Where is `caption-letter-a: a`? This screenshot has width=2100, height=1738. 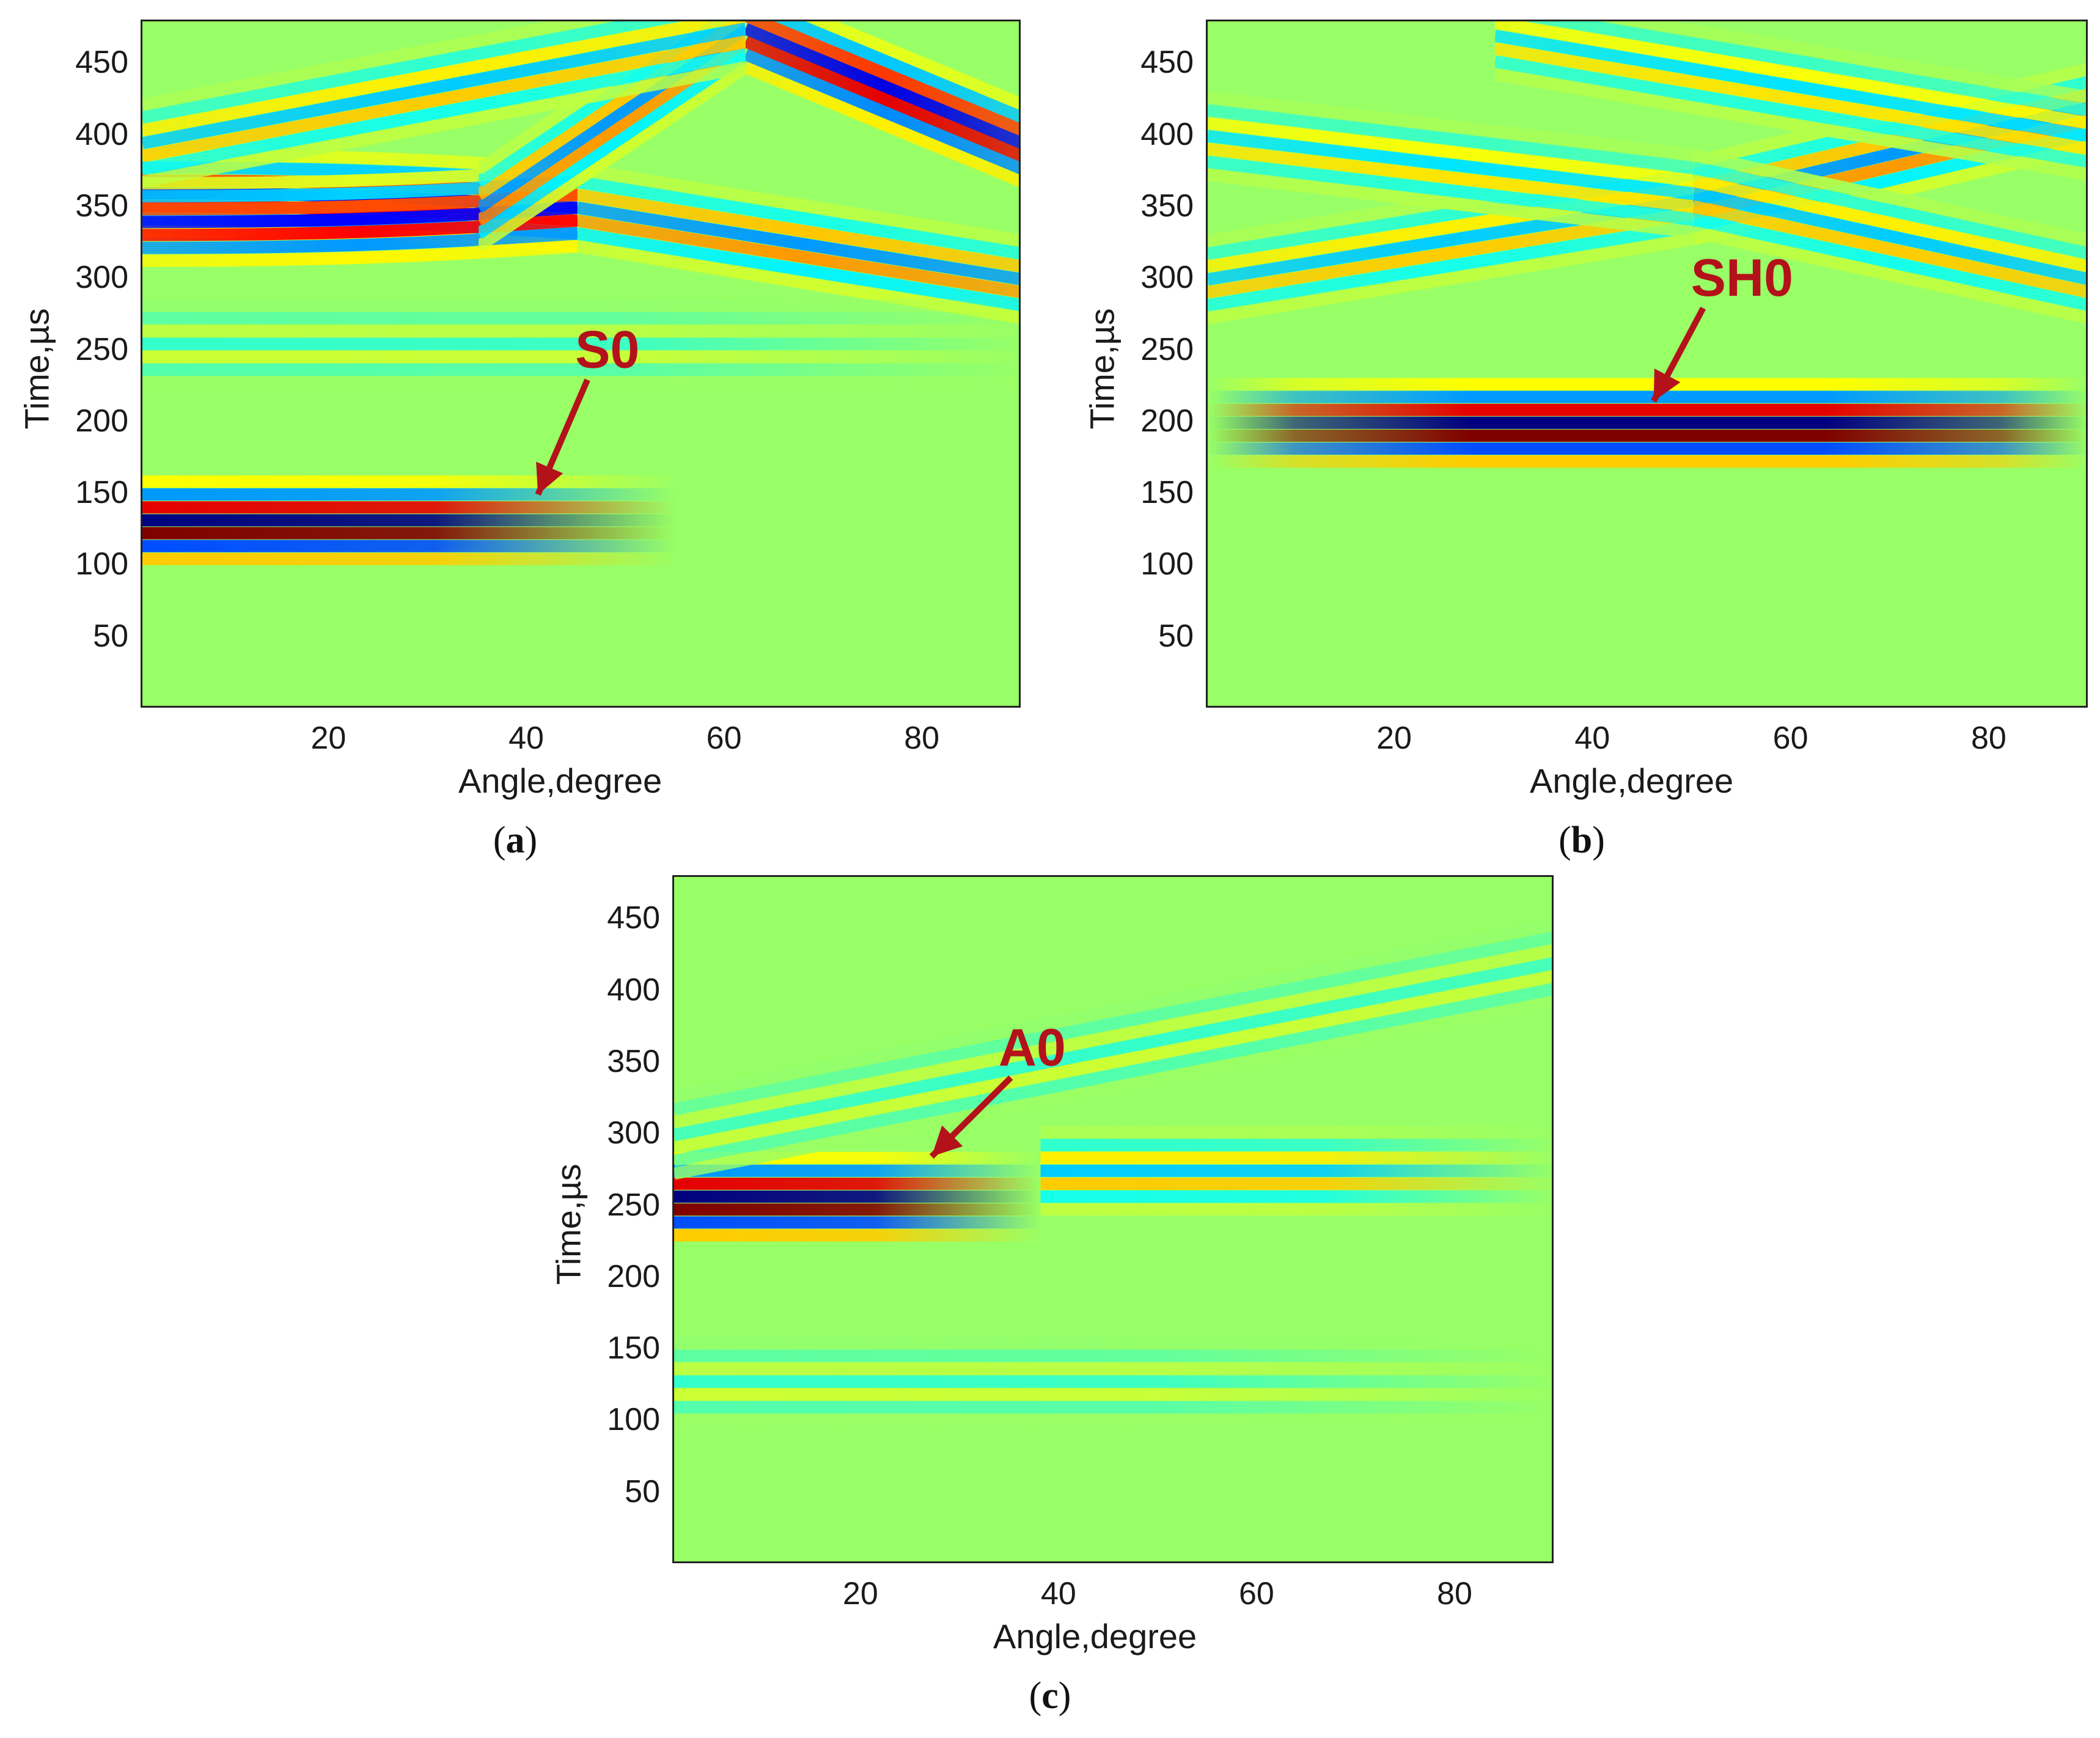
caption-letter-a: a is located at coordinates (515, 841).